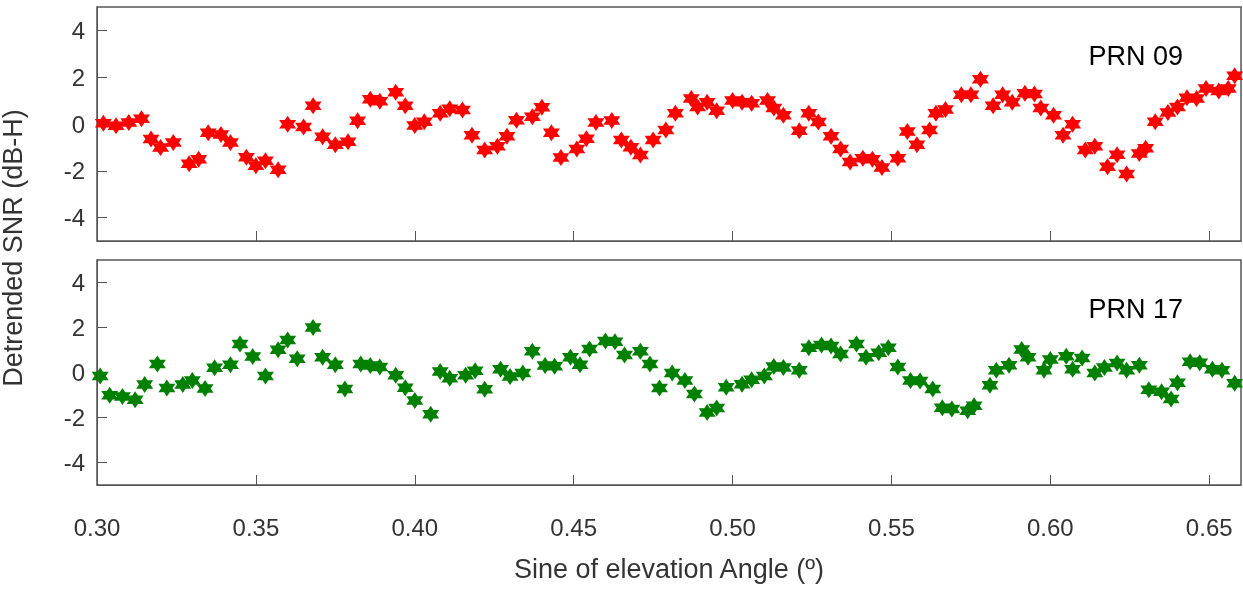  What do you see at coordinates (415, 527) in the screenshot?
I see `x-tick-label: 0.40` at bounding box center [415, 527].